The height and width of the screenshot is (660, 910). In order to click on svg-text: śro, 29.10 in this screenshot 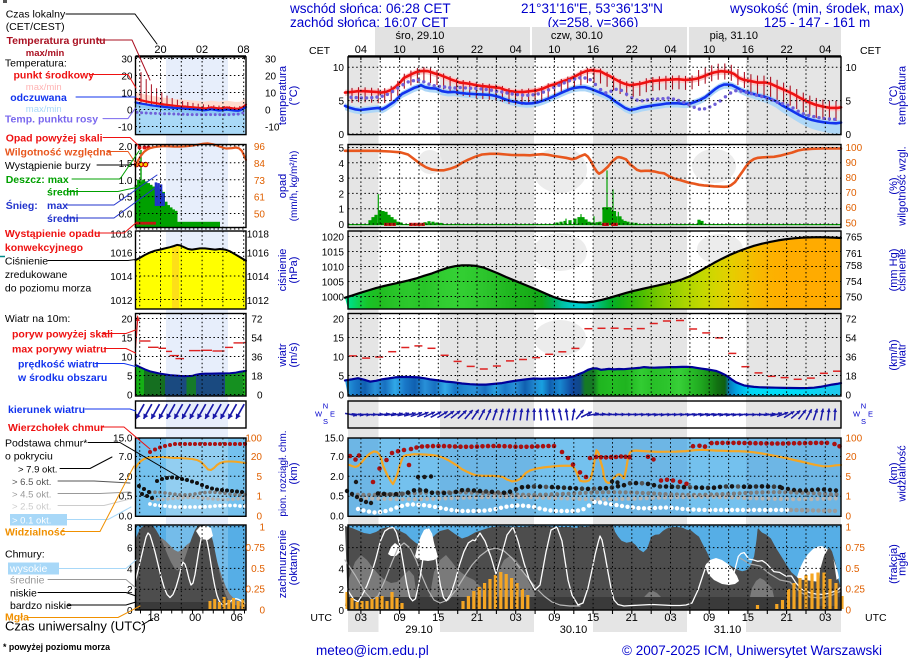, I will do `click(419, 36)`.